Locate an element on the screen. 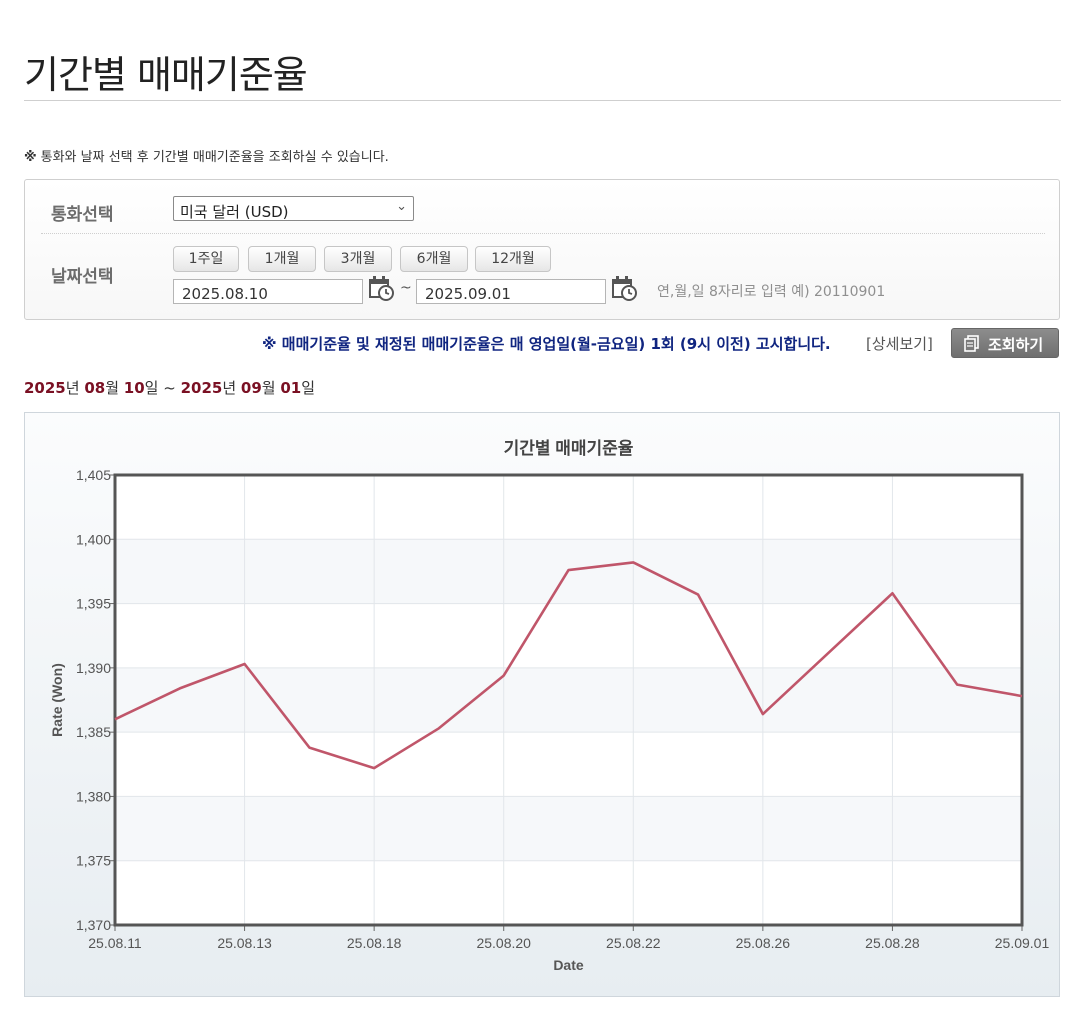 This screenshot has width=1091, height=1033. range-start-day: 10 is located at coordinates (134, 388).